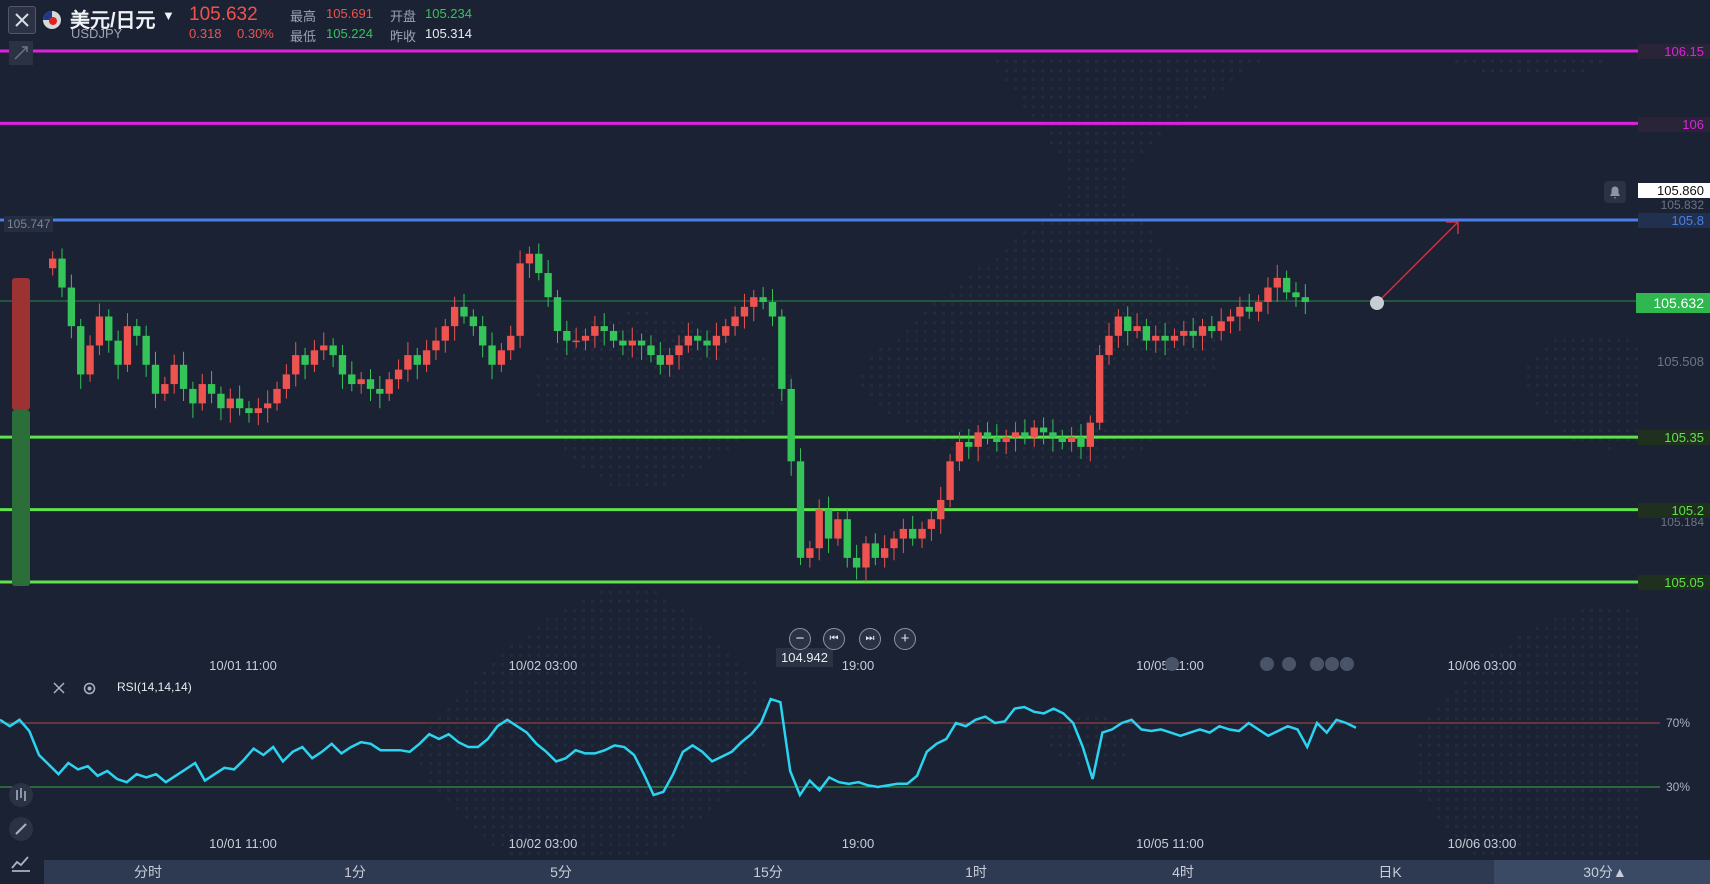 The height and width of the screenshot is (884, 1710). I want to click on interval-tab: 1时, so click(976, 872).